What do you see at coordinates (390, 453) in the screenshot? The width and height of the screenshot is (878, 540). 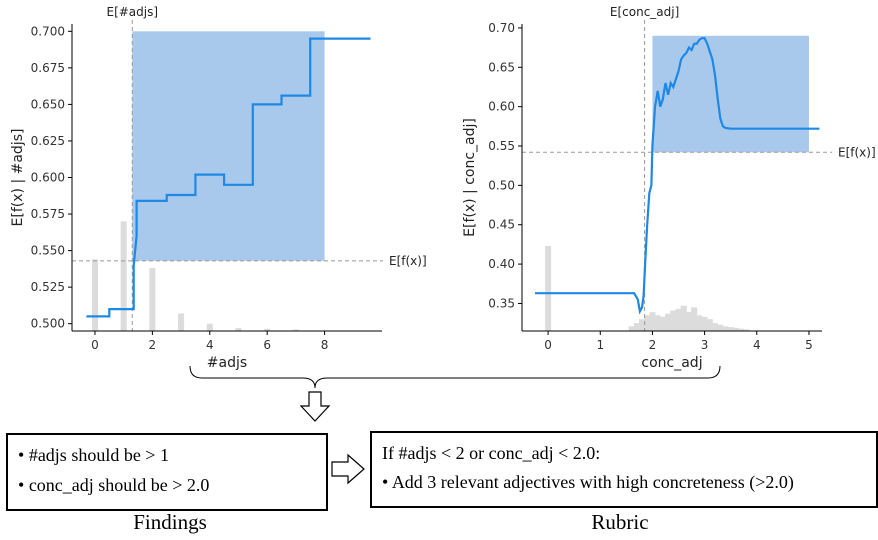 I see `rubric-if: If` at bounding box center [390, 453].